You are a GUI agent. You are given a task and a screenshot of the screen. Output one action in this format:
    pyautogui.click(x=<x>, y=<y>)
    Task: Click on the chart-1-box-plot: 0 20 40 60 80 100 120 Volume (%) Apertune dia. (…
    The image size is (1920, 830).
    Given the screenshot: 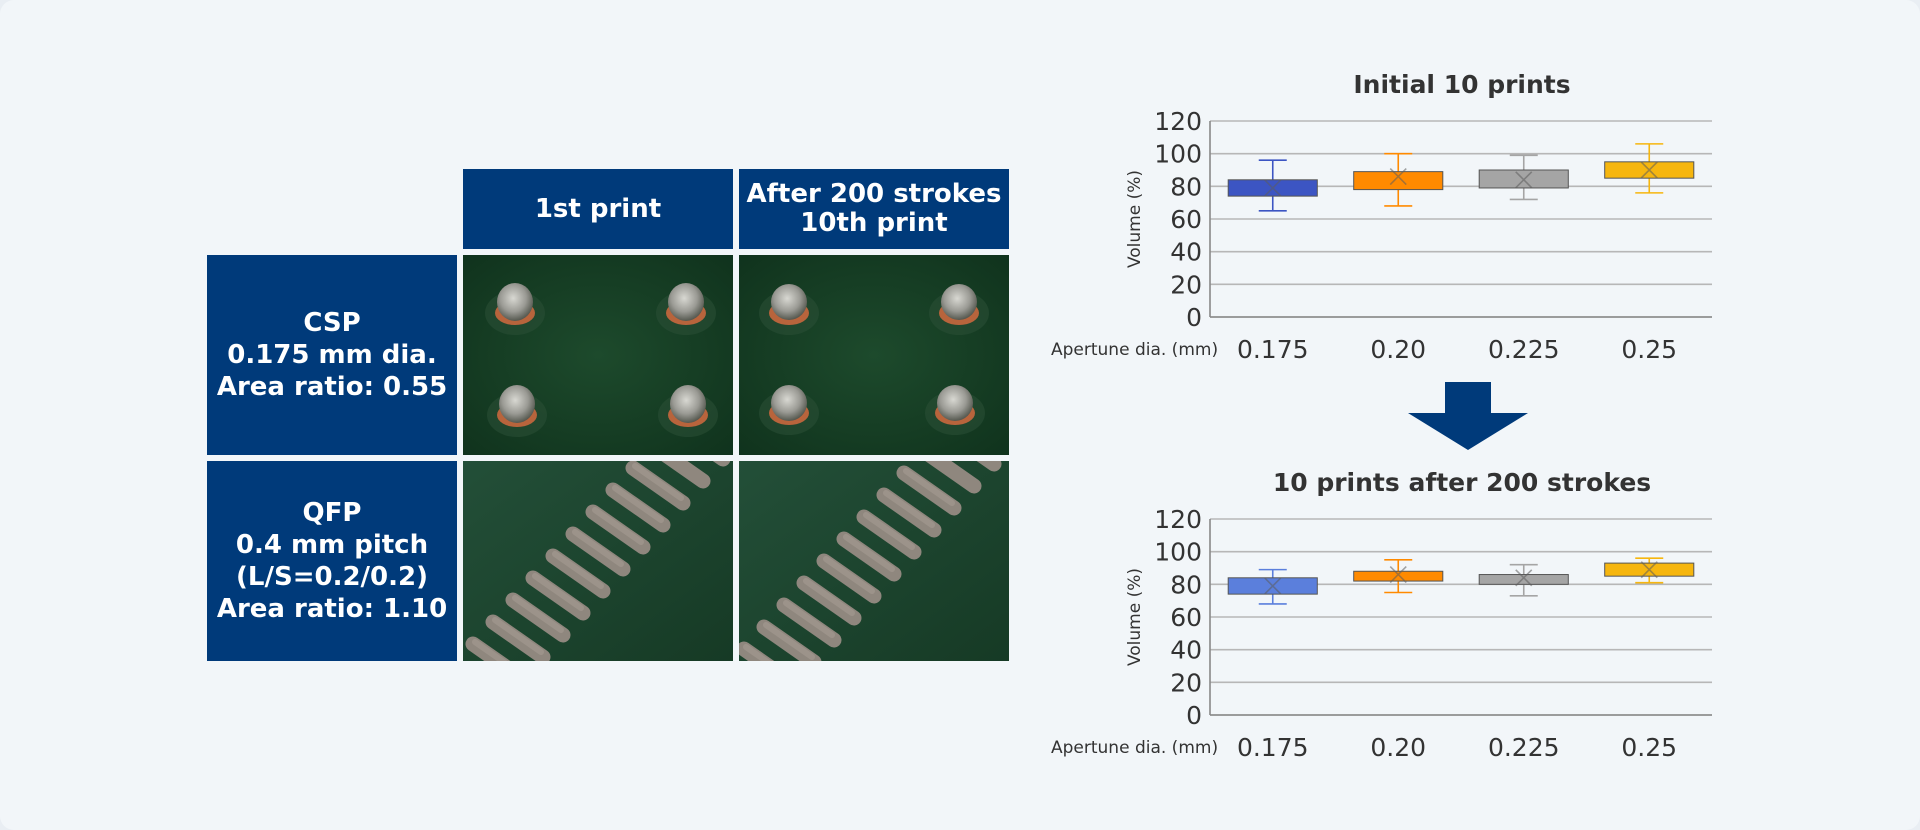 What is the action you would take?
    pyautogui.click(x=1381, y=235)
    